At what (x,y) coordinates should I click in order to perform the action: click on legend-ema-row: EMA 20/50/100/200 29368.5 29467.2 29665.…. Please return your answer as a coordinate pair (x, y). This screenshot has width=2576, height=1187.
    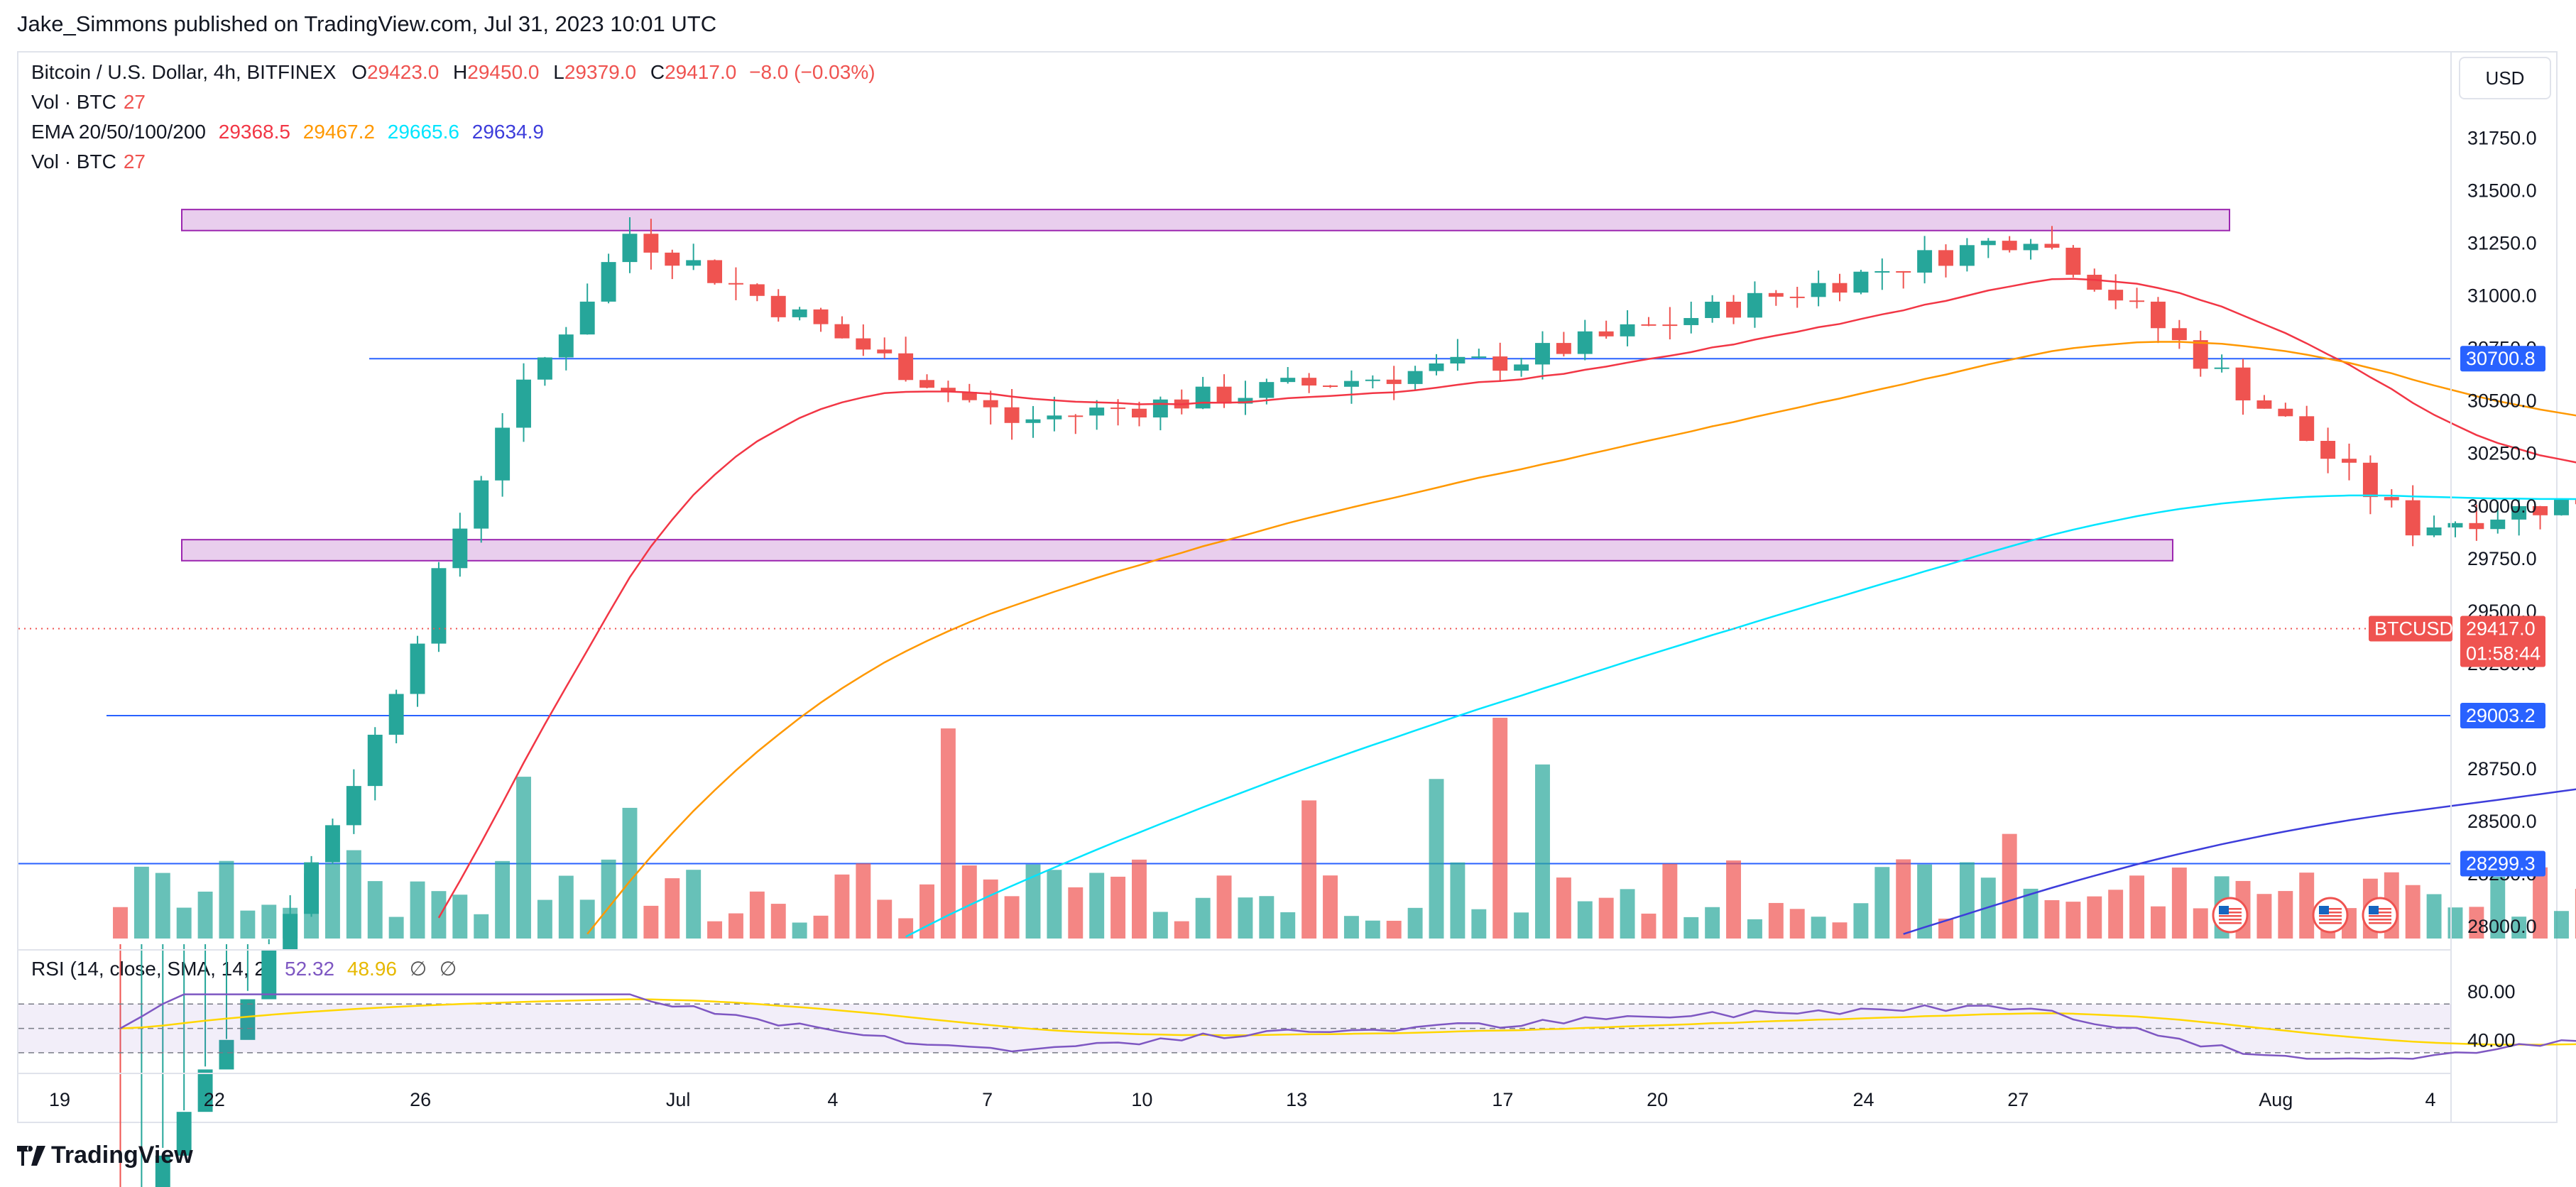
    Looking at the image, I should click on (287, 132).